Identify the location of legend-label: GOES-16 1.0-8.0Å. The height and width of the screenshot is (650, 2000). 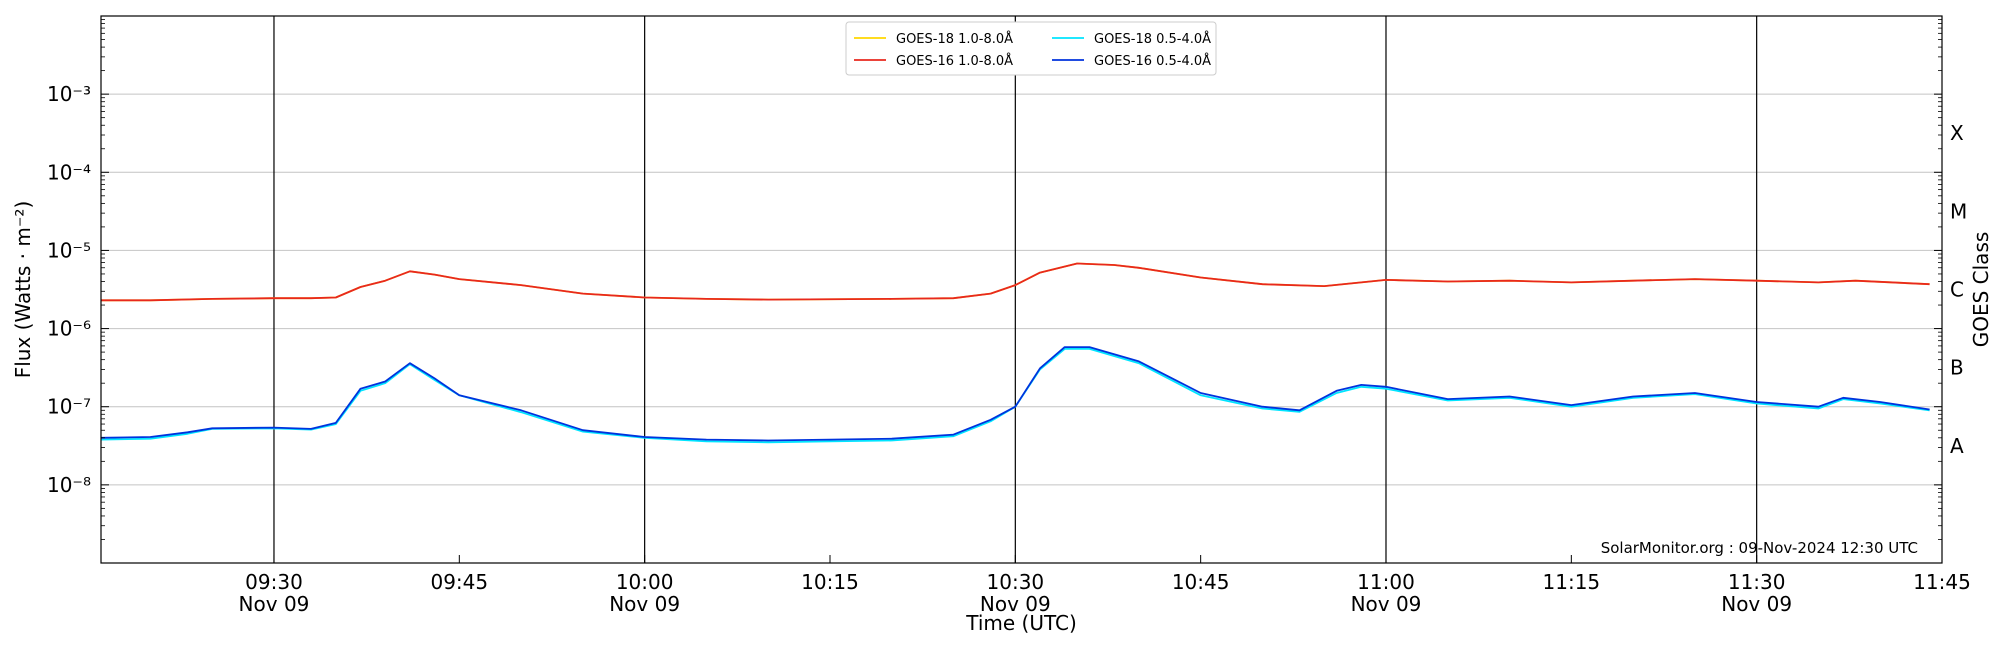
(954, 61).